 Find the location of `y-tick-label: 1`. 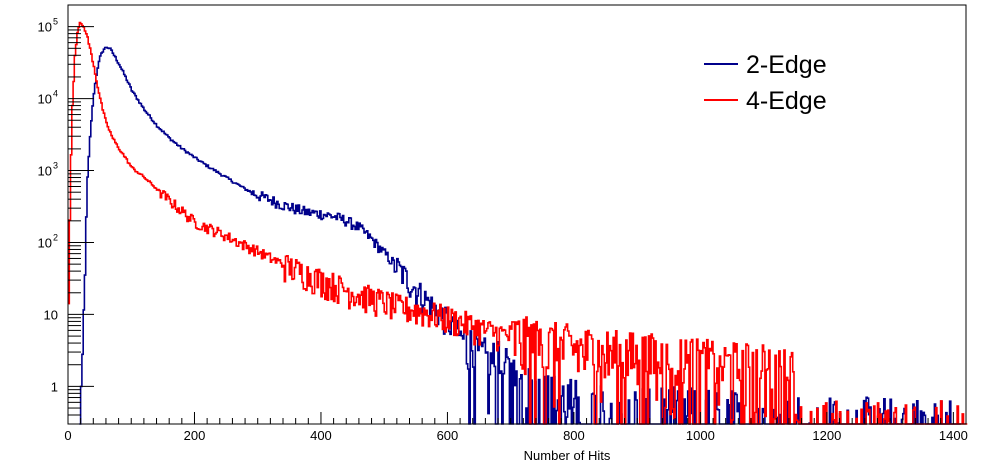

y-tick-label: 1 is located at coordinates (54, 386).